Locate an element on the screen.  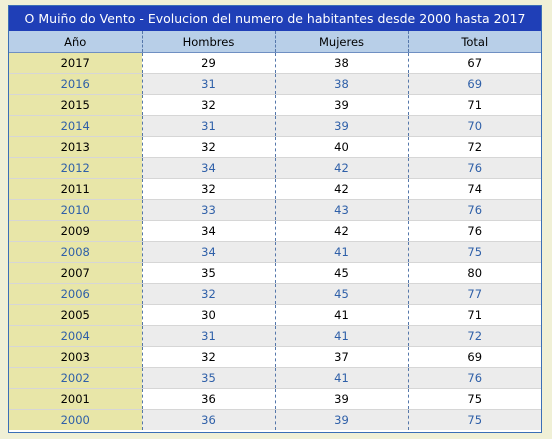
table-row: 2014 31 39 70 is located at coordinates (275, 126).